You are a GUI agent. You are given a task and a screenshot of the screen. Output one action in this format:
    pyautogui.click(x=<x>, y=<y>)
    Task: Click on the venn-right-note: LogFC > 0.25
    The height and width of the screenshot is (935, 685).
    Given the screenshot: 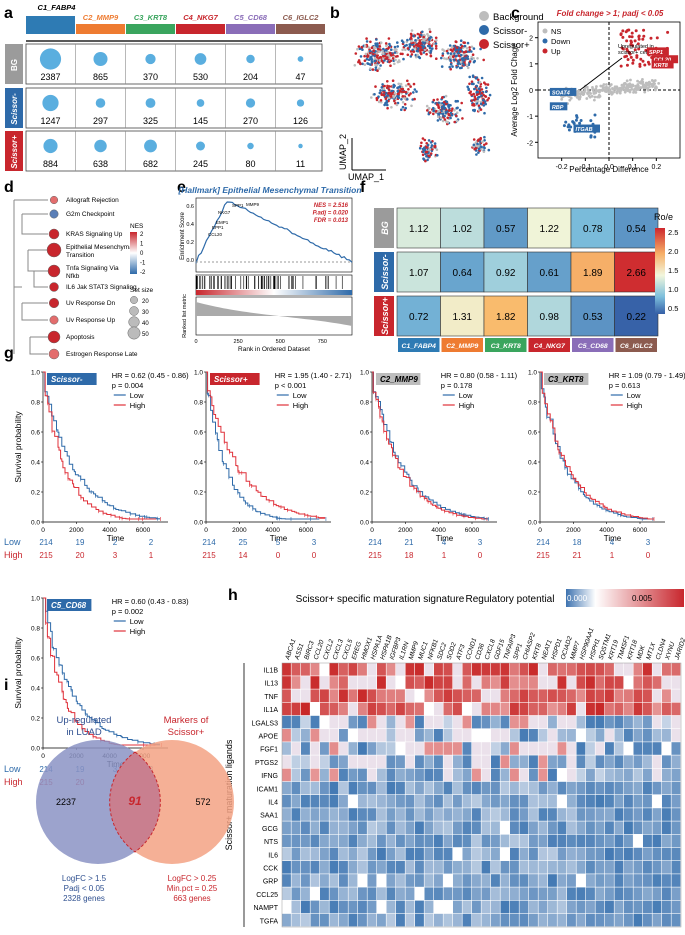 What is the action you would take?
    pyautogui.click(x=192, y=878)
    